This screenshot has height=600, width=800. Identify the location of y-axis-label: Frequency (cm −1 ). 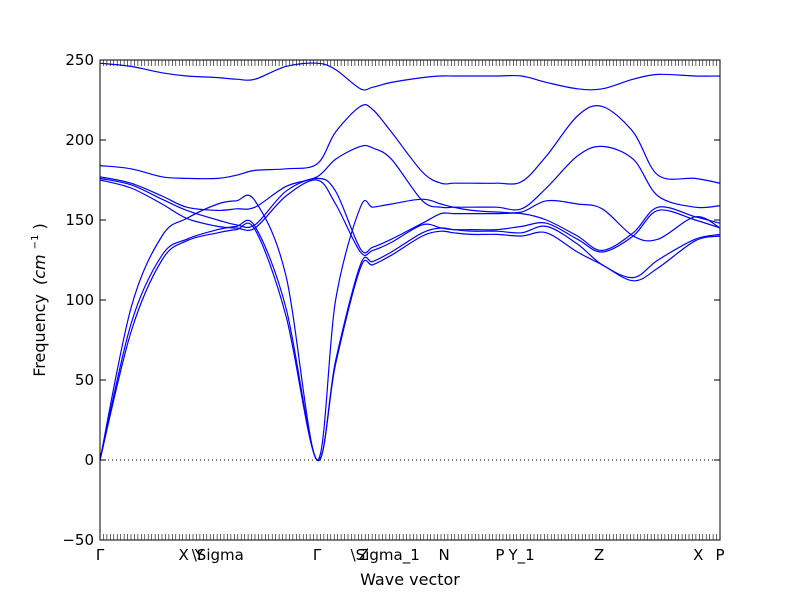
(36, 300).